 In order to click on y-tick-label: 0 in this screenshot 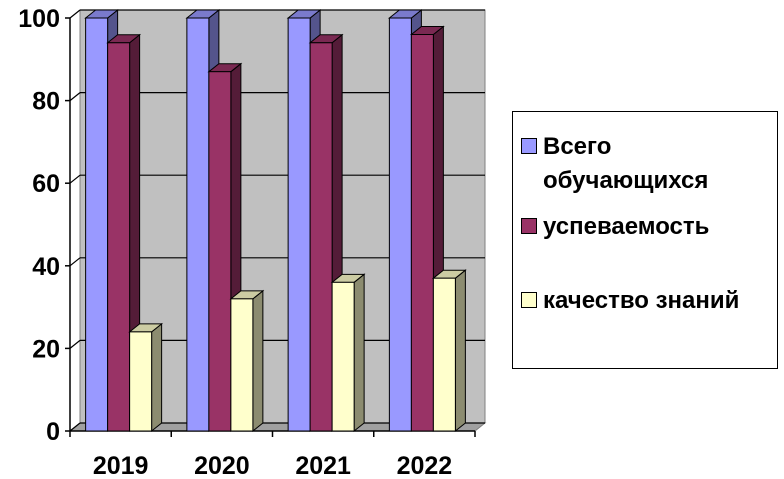, I will do `click(53, 432)`.